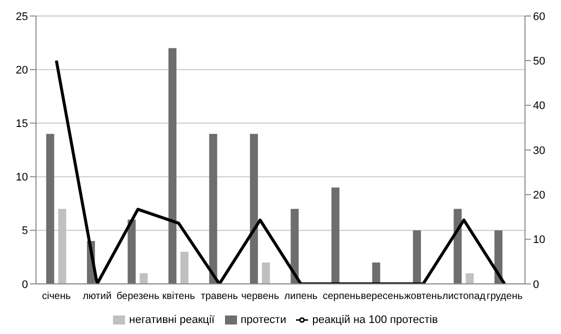 The height and width of the screenshot is (334, 561). What do you see at coordinates (25, 231) in the screenshot?
I see `y-tick-label: 5` at bounding box center [25, 231].